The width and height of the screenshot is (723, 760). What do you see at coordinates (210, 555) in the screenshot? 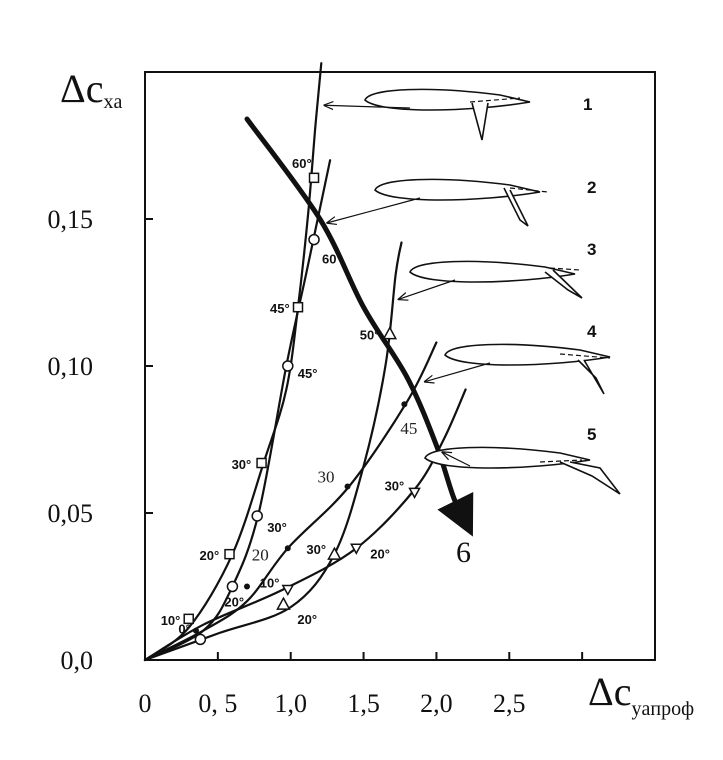
I see `series-1-marker-1-label: 20°` at bounding box center [210, 555].